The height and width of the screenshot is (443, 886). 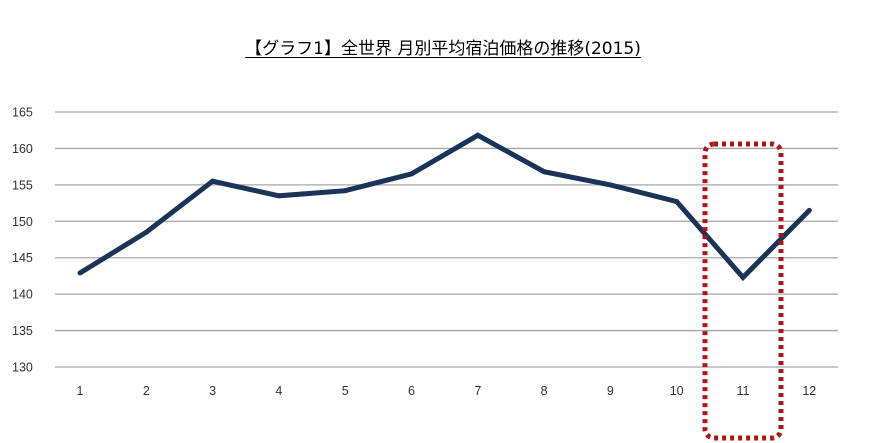 I want to click on x-tick-label: 3, so click(x=212, y=391).